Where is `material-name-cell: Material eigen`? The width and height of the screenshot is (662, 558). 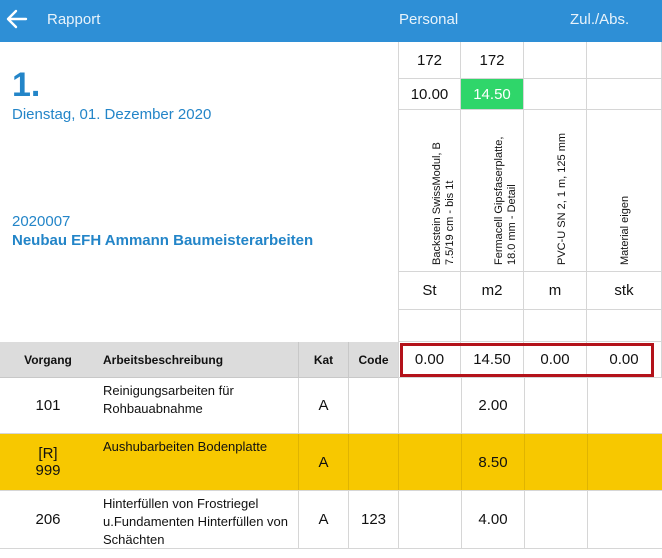
material-name-cell: Material eigen is located at coordinates (624, 191).